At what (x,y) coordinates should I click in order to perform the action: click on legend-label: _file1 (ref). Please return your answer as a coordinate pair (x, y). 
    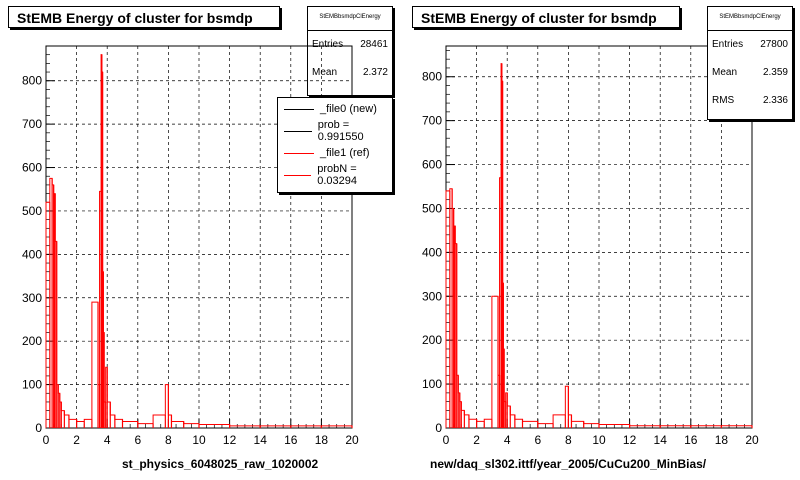
    Looking at the image, I should click on (345, 153).